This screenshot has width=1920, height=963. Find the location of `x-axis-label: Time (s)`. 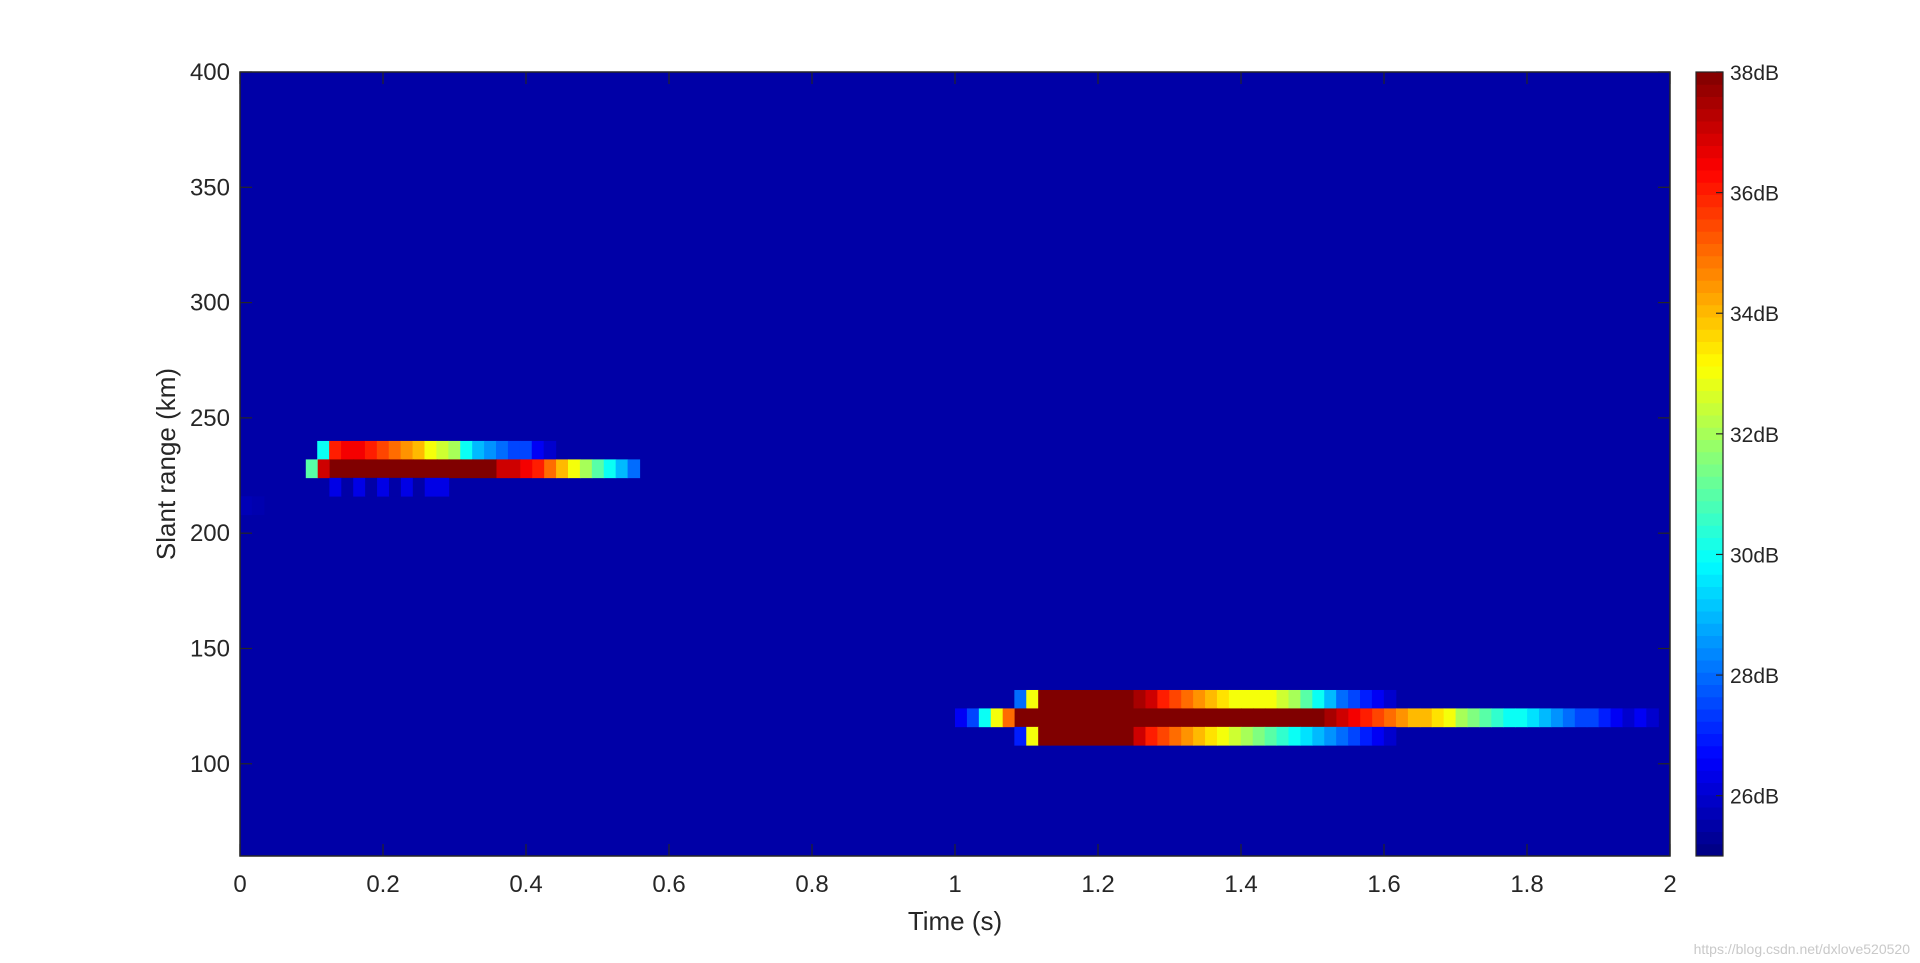

x-axis-label: Time (s) is located at coordinates (955, 921).